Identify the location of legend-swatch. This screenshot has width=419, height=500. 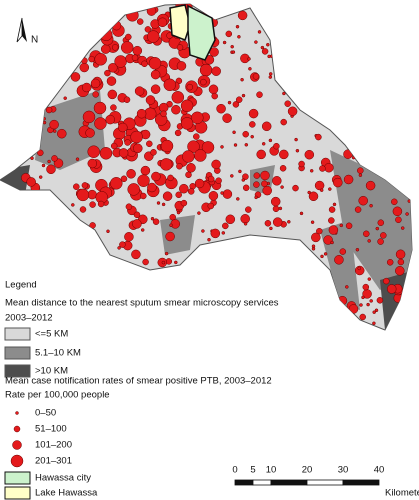
(17, 478).